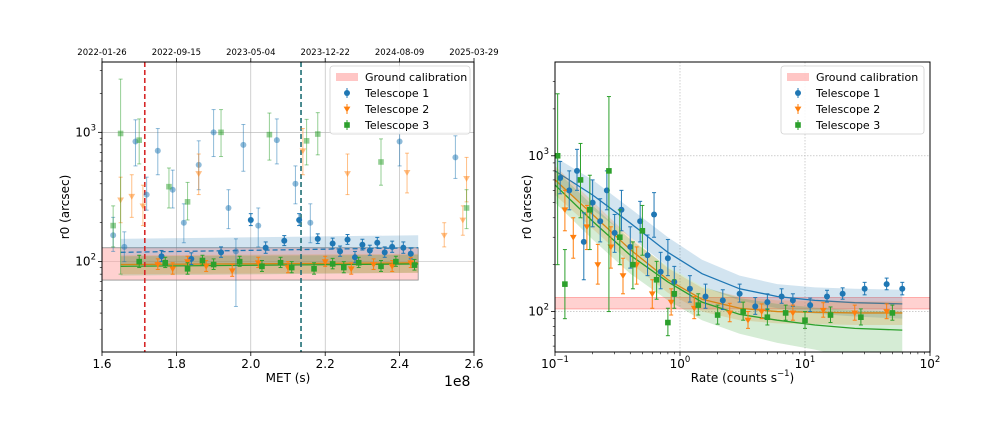 The width and height of the screenshot is (997, 426). Describe the element at coordinates (250, 364) in the screenshot. I see `x-tick-label: 2.0` at that location.